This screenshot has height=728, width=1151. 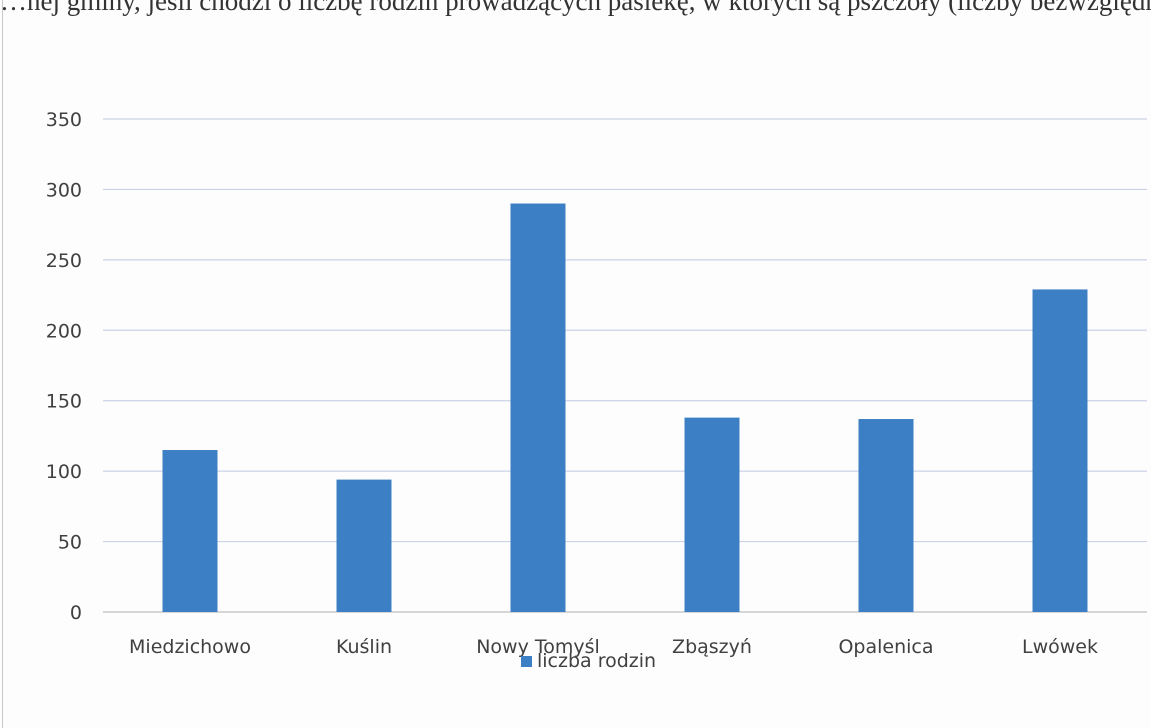 I want to click on y-tick-label: 300, so click(x=64, y=190).